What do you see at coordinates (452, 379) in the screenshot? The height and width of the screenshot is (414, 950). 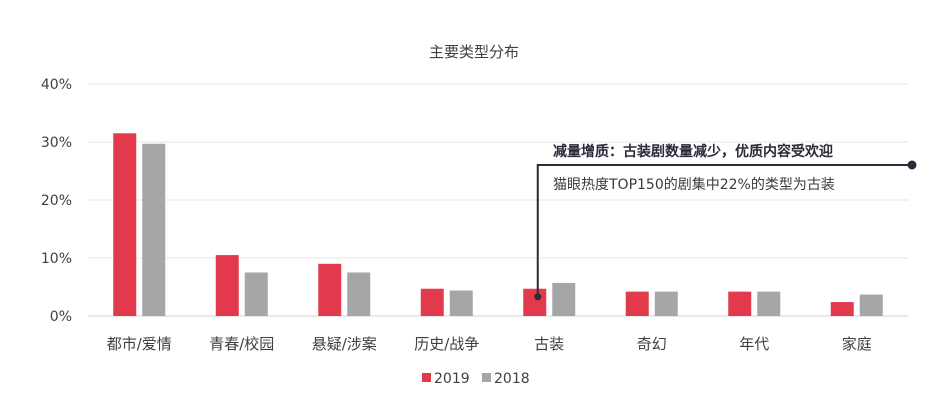 I see `legend-label: 2019` at bounding box center [452, 379].